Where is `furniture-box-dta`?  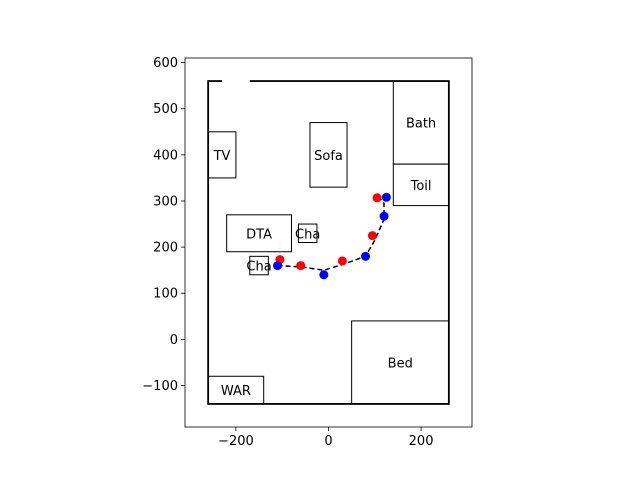 furniture-box-dta is located at coordinates (259, 233).